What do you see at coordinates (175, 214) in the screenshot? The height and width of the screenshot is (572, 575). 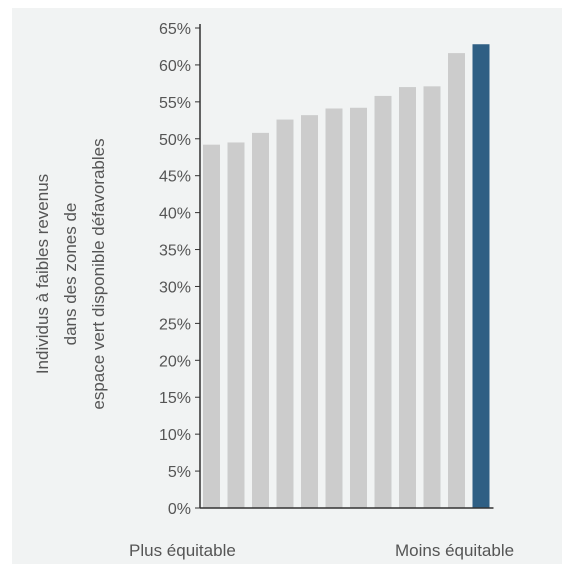 I see `y-tick-label: 40%` at bounding box center [175, 214].